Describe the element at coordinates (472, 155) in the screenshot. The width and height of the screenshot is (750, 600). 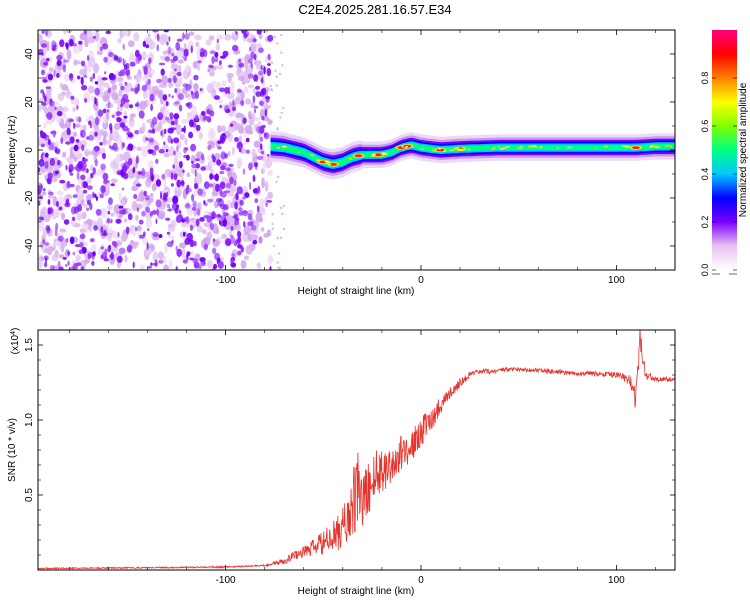
I see `ridge-band` at that location.